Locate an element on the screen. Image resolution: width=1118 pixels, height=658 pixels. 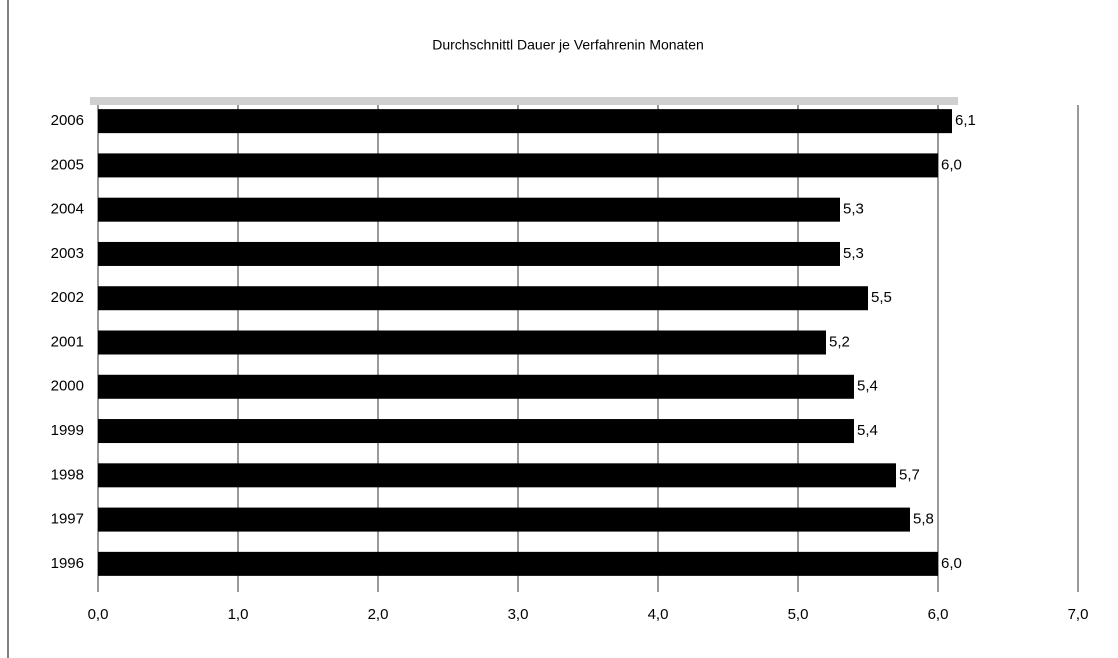
y-tick-label: 2000 is located at coordinates (67, 386).